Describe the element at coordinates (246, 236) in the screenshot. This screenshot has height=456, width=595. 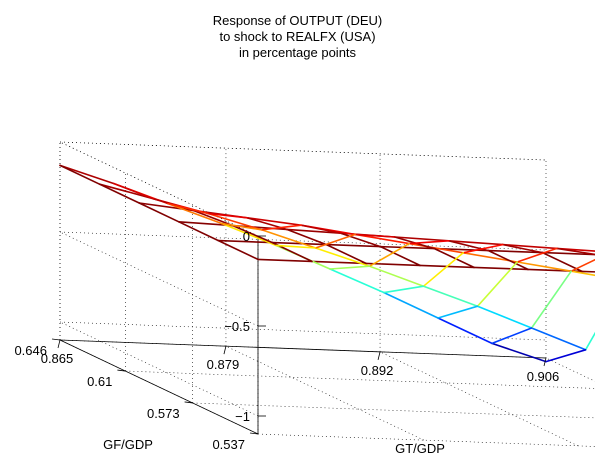
I see `z-tick-label-0: 0` at that location.